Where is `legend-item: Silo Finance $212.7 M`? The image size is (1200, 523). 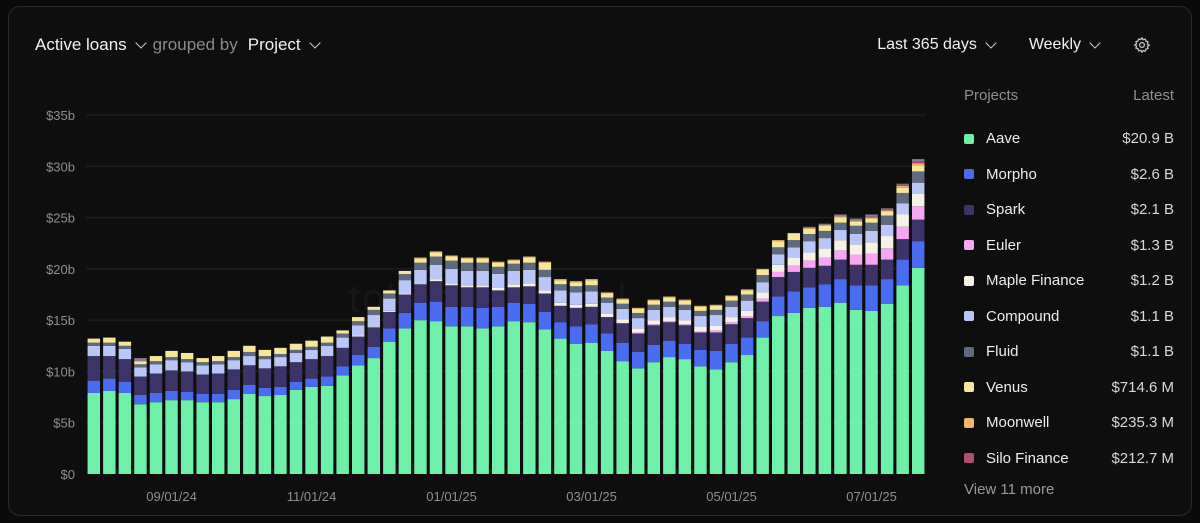
legend-item: Silo Finance $212.7 M is located at coordinates (1069, 459).